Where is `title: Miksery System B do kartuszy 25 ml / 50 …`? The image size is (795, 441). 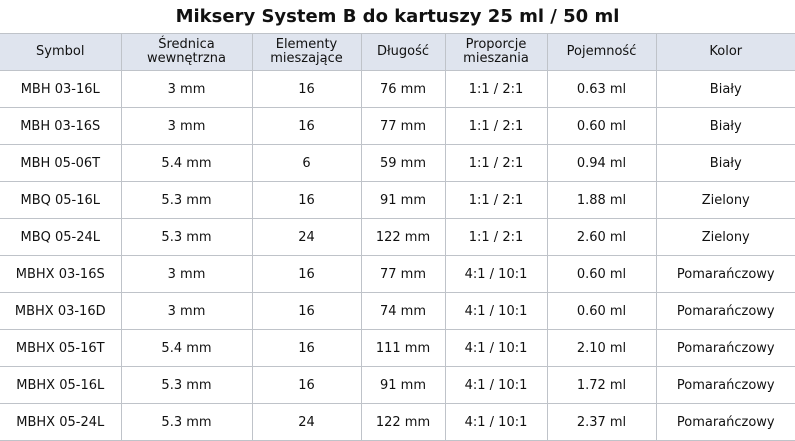
title: Miksery System B do kartuszy 25 ml / 50 … is located at coordinates (397, 16).